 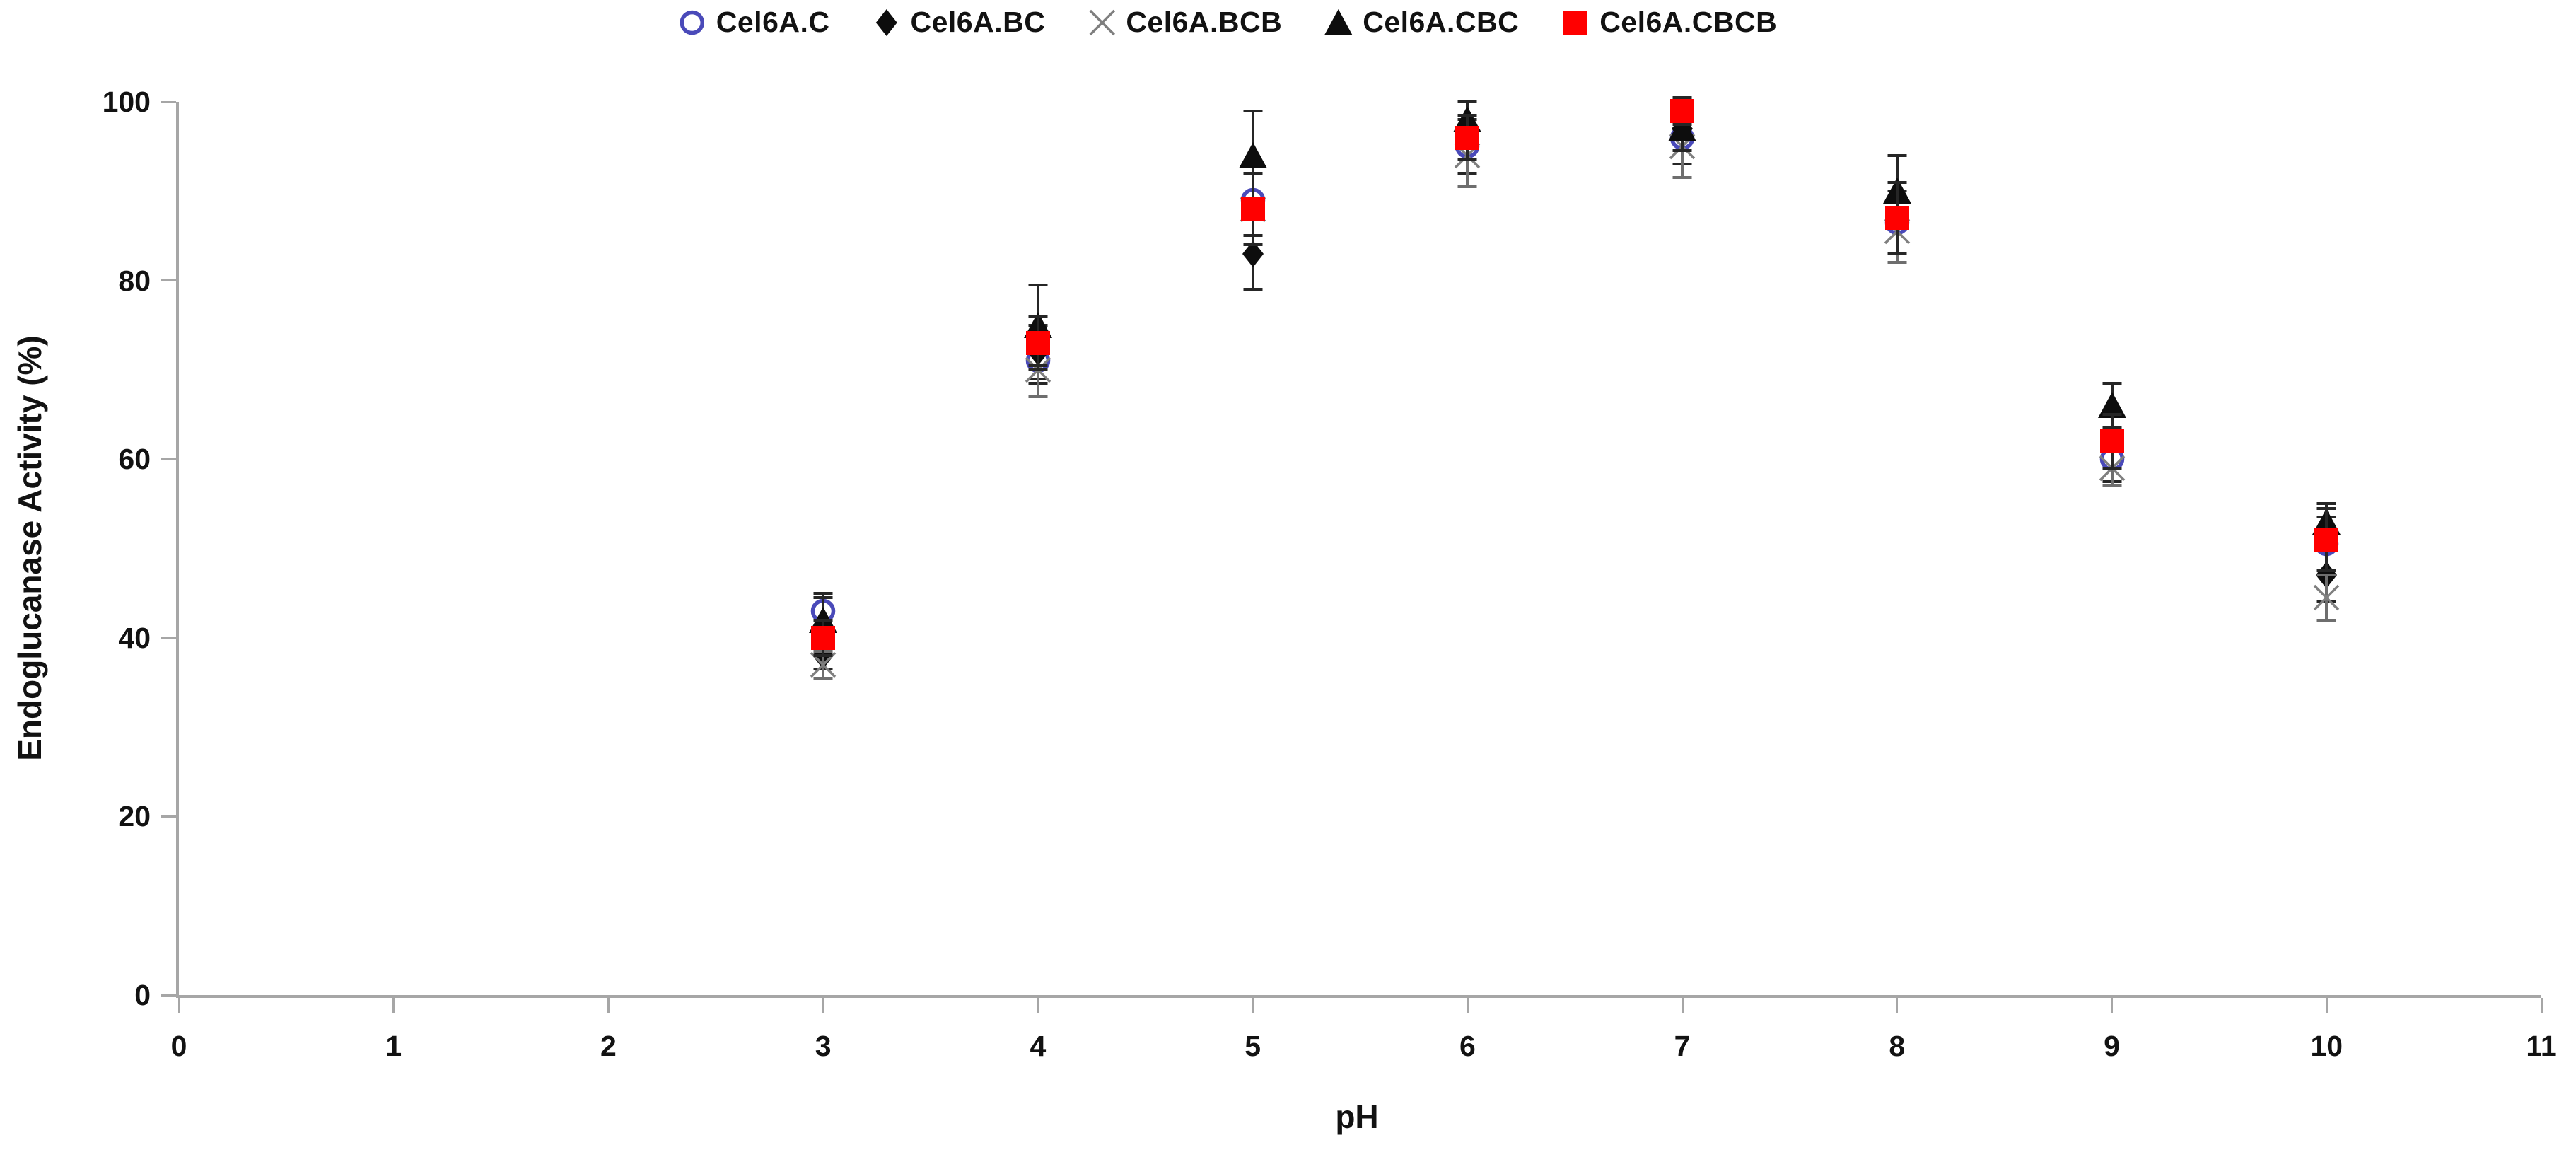 I want to click on x-tick-label: 9, so click(x=2112, y=1046).